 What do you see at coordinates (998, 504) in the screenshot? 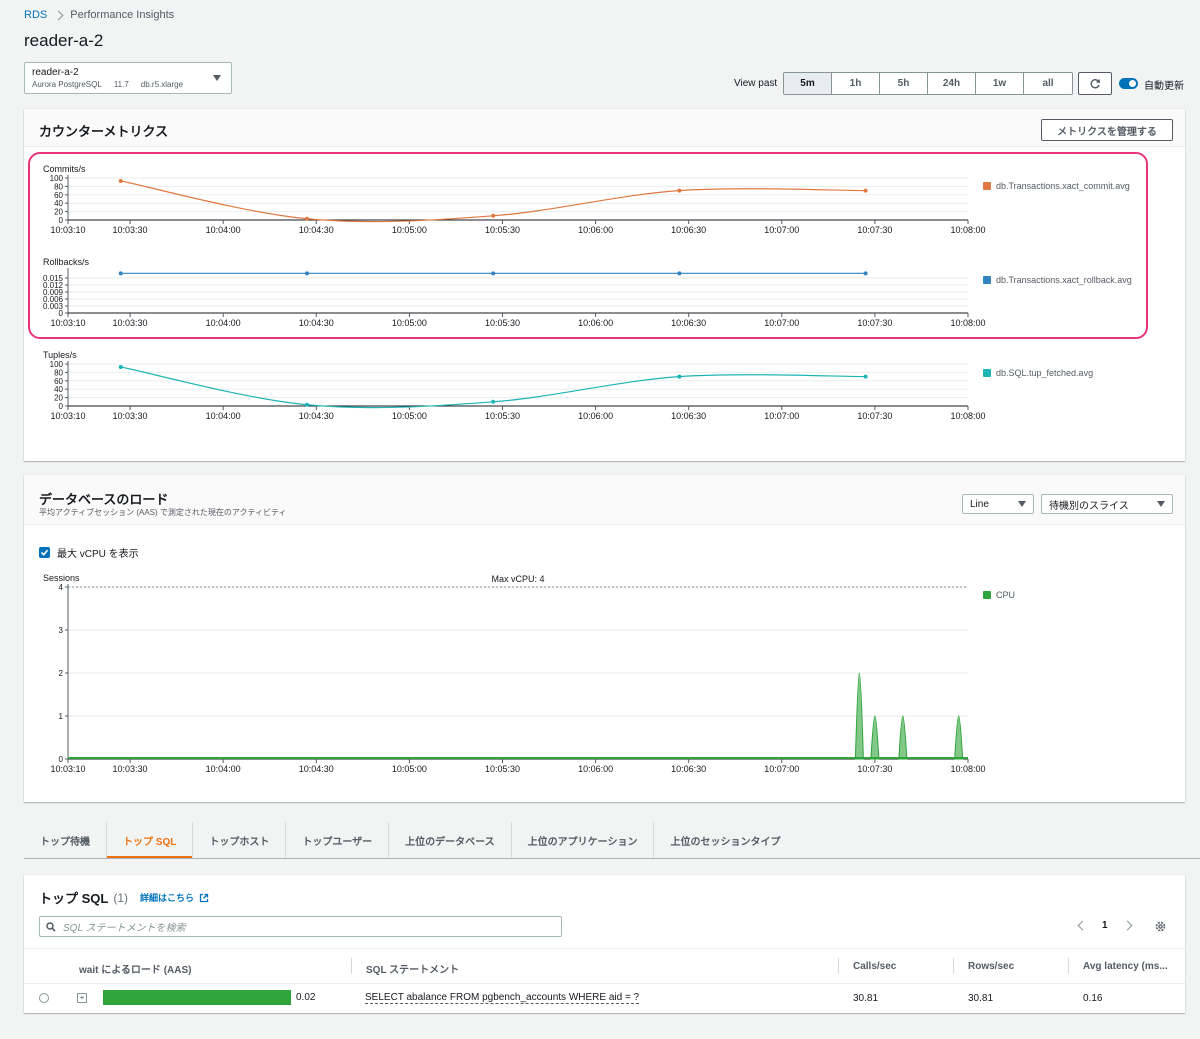
I see `chart-type-select: Line` at bounding box center [998, 504].